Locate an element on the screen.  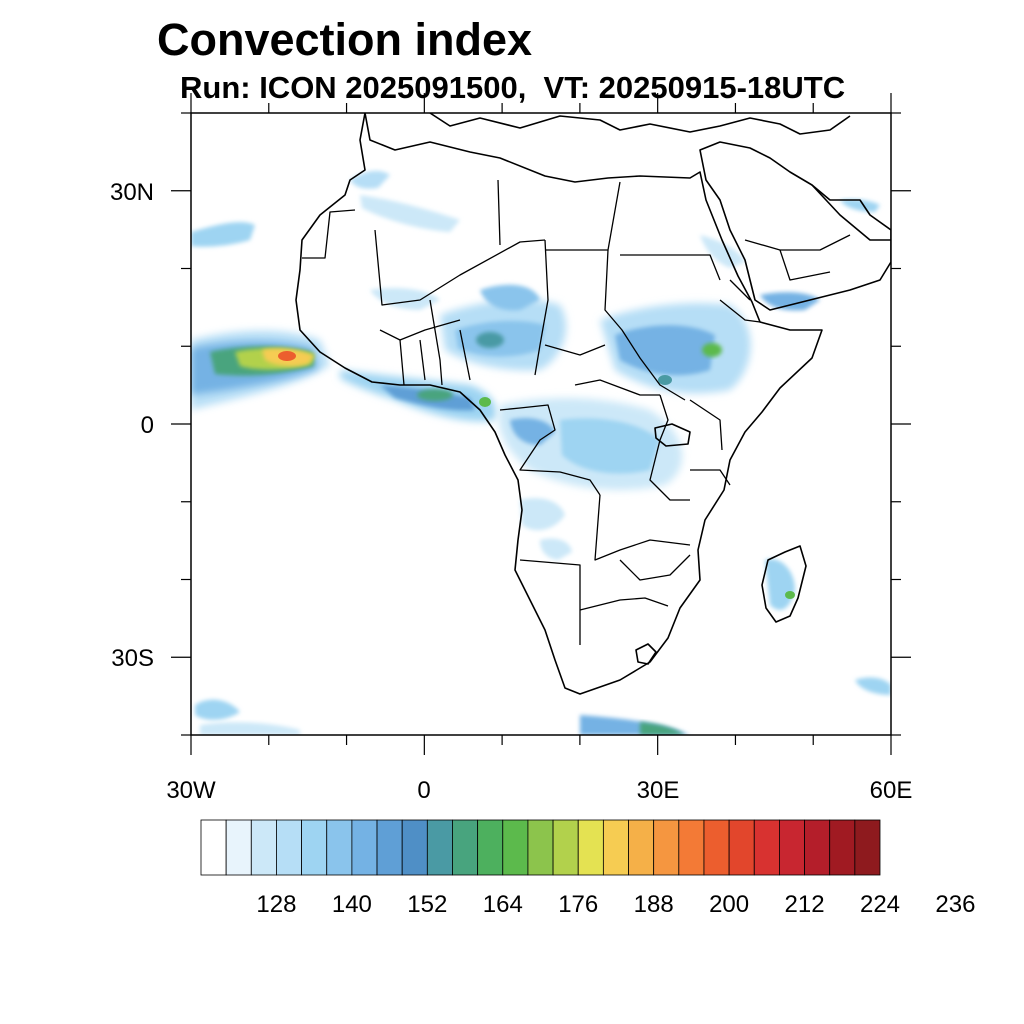
colorbar is located at coordinates (540, 847).